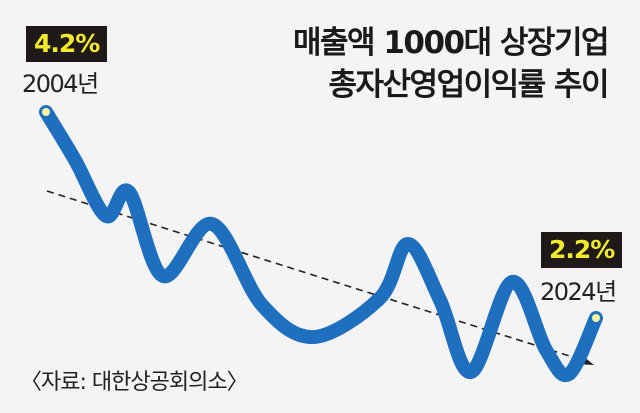 The width and height of the screenshot is (640, 413). Describe the element at coordinates (596, 318) in the screenshot. I see `end-point` at that location.